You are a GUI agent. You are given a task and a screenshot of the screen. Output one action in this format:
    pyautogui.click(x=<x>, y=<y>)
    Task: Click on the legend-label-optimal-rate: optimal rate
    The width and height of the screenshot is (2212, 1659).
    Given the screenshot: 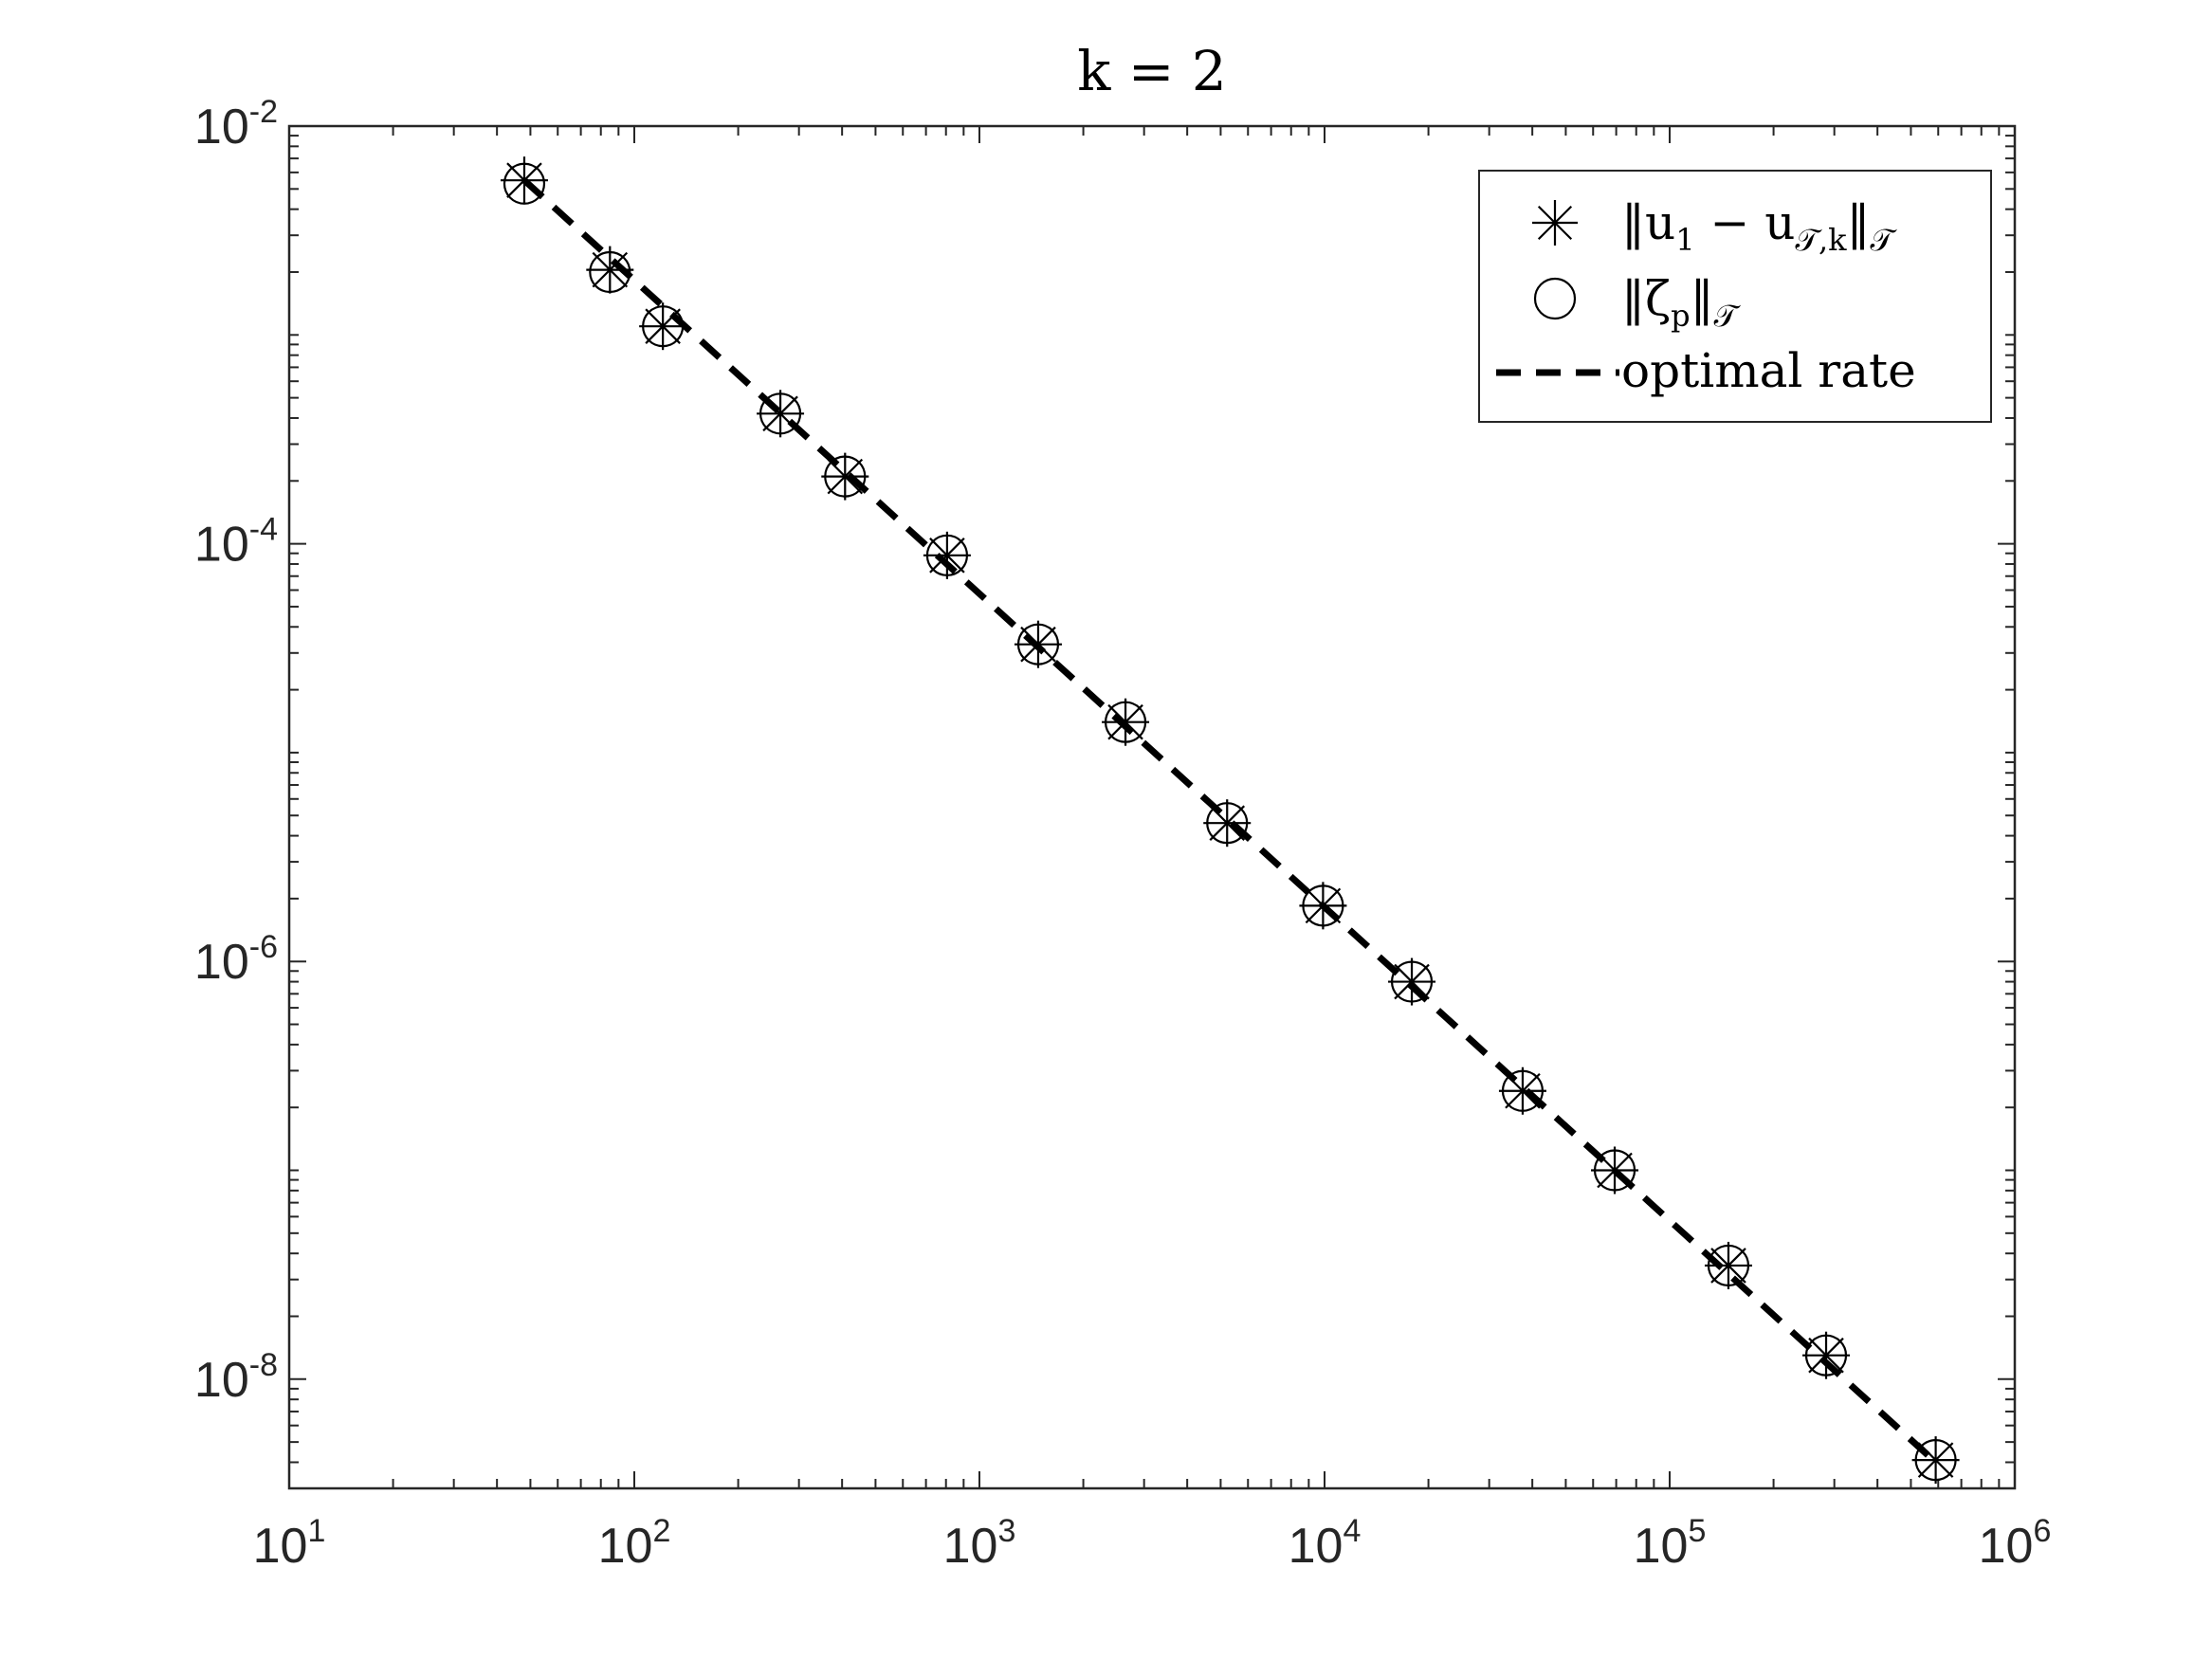 What is the action you would take?
    pyautogui.click(x=1768, y=370)
    